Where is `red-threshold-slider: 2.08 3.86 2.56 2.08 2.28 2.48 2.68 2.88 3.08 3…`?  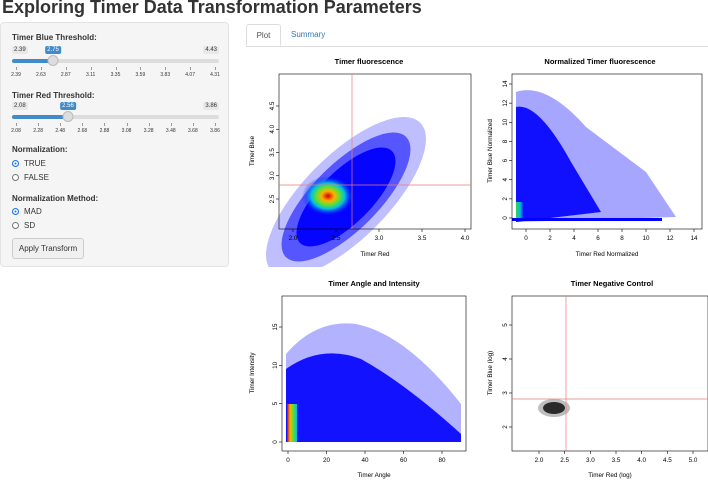
red-threshold-slider: 2.08 3.86 2.56 2.08 2.28 2.48 2.68 2.88 3.08 3… is located at coordinates (115, 118).